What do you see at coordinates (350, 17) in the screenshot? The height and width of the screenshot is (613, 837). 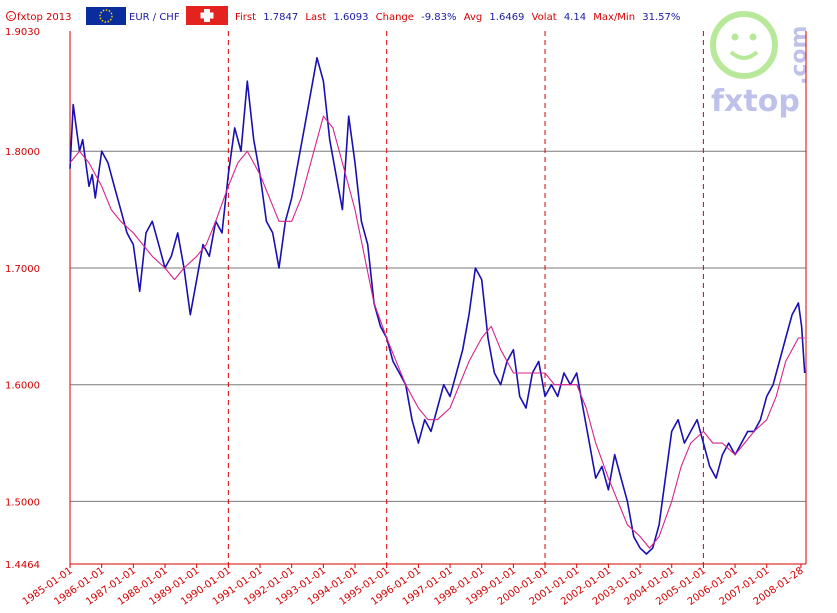 I see `last-value: 1.6093` at bounding box center [350, 17].